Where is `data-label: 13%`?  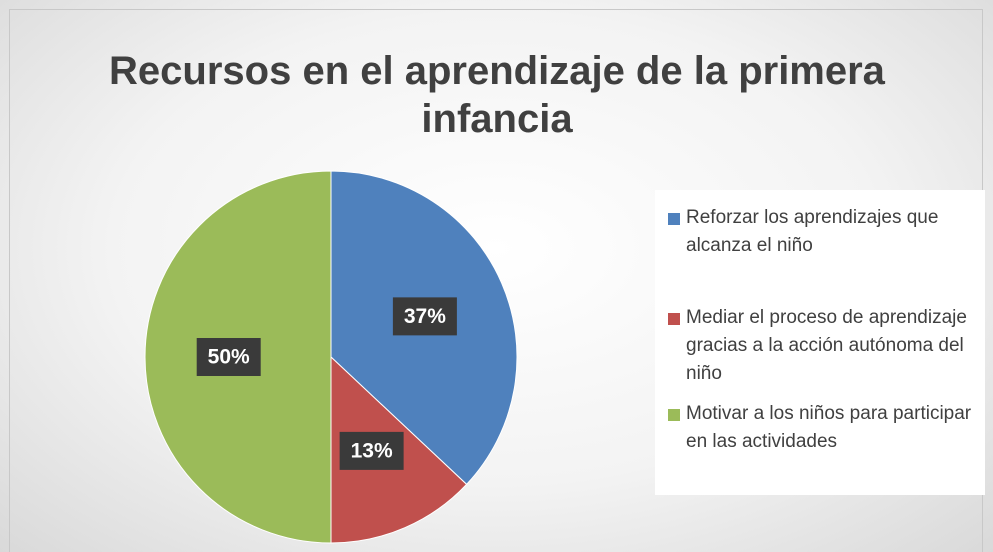
data-label: 13% is located at coordinates (372, 450).